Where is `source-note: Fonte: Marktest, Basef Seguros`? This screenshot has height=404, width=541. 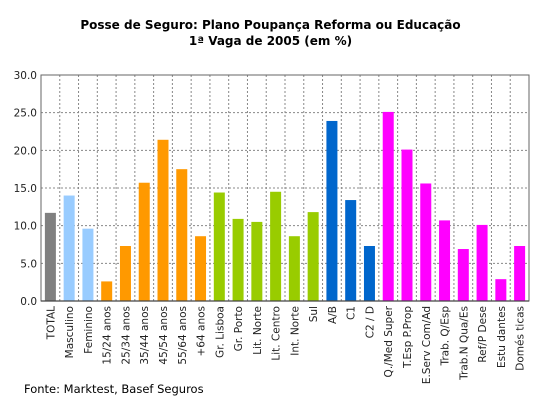 source-note: Fonte: Marktest, Basef Seguros is located at coordinates (114, 389).